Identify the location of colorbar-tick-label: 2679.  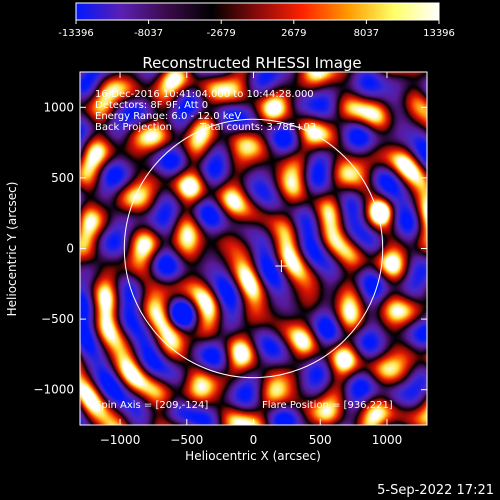
(293, 33).